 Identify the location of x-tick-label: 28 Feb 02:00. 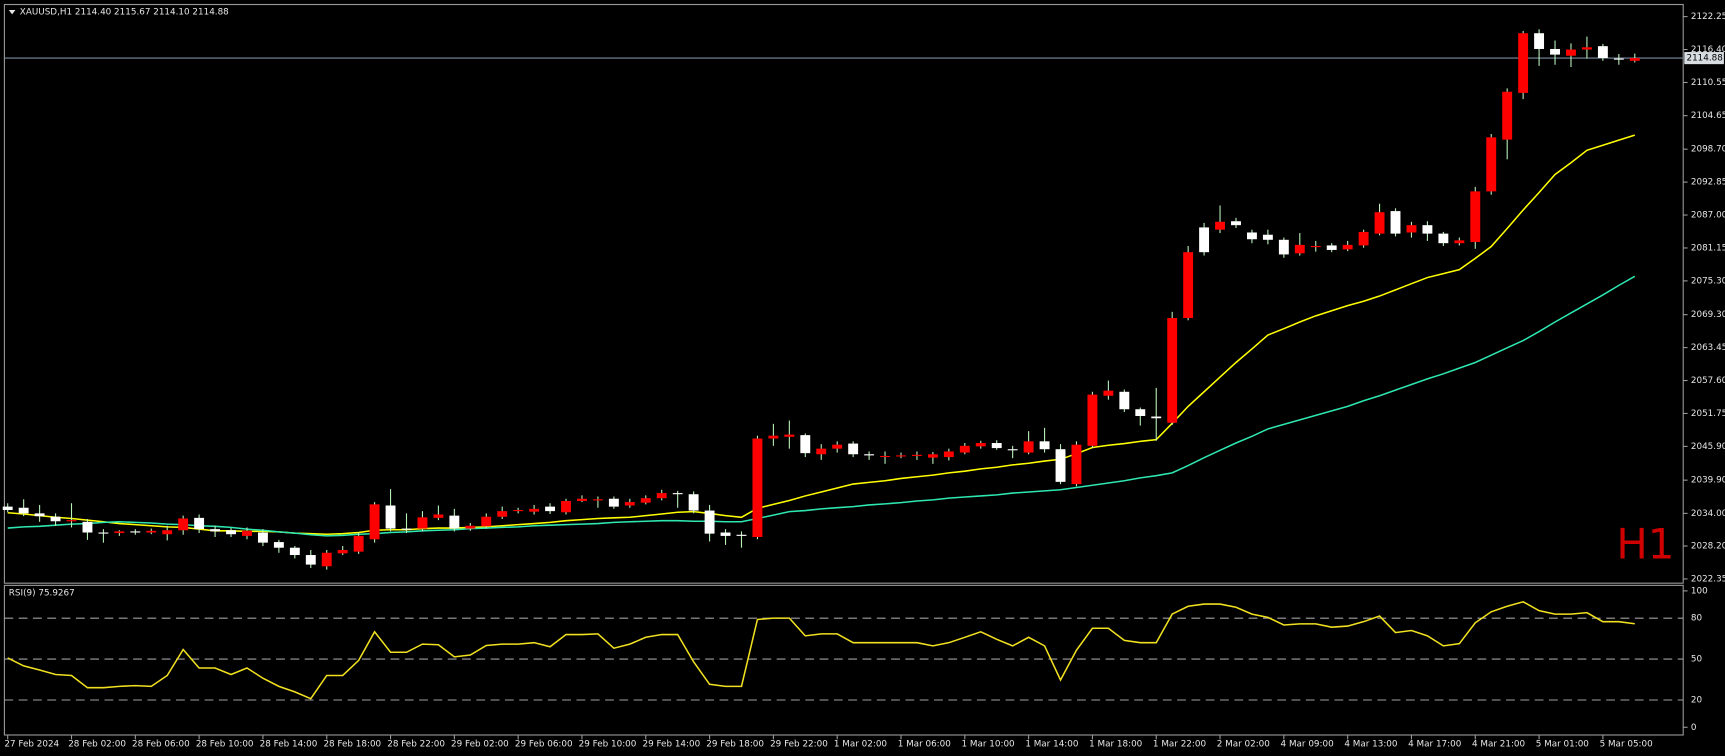
(97, 744).